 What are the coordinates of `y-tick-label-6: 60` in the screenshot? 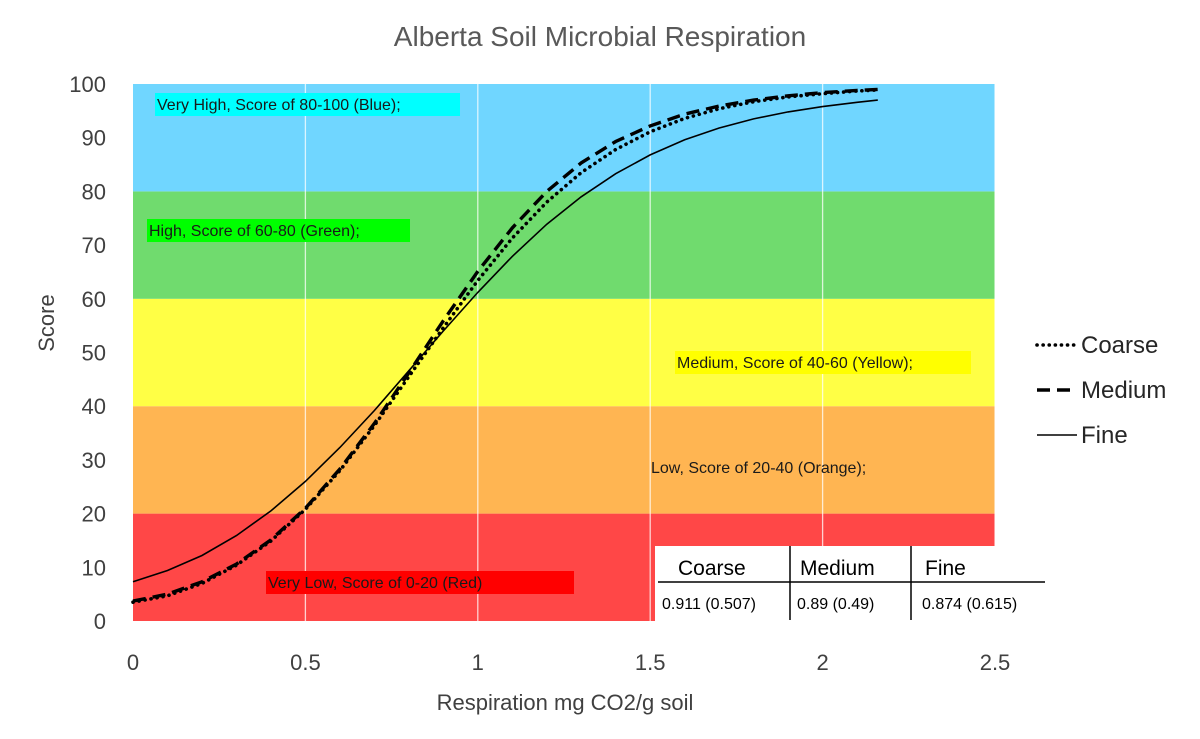 It's located at (94, 299).